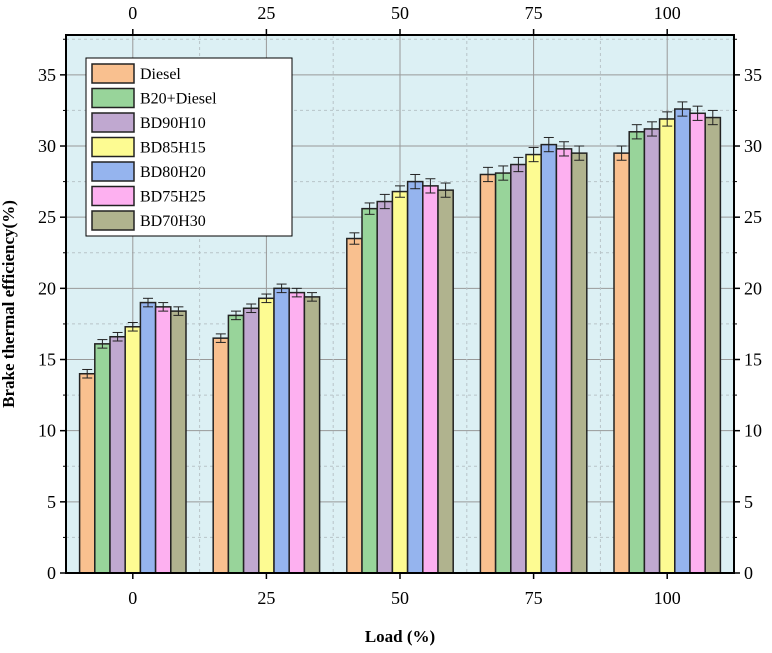 The width and height of the screenshot is (772, 653). Describe the element at coordinates (47, 431) in the screenshot. I see `y-tick-label: 10` at that location.